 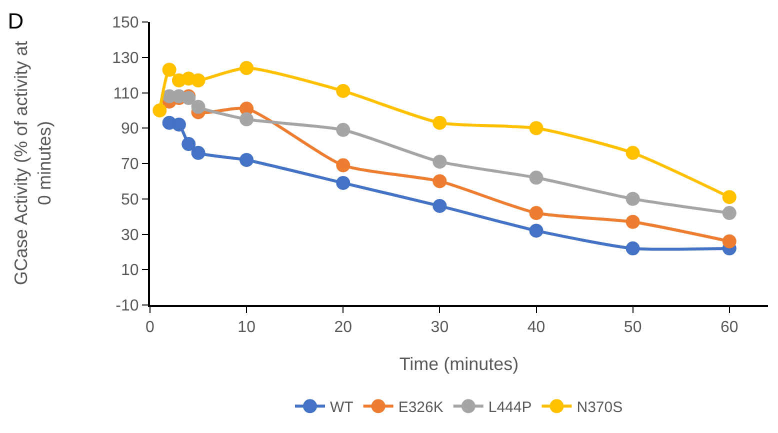 I want to click on x-axis-title: Time (minutes), so click(x=459, y=364).